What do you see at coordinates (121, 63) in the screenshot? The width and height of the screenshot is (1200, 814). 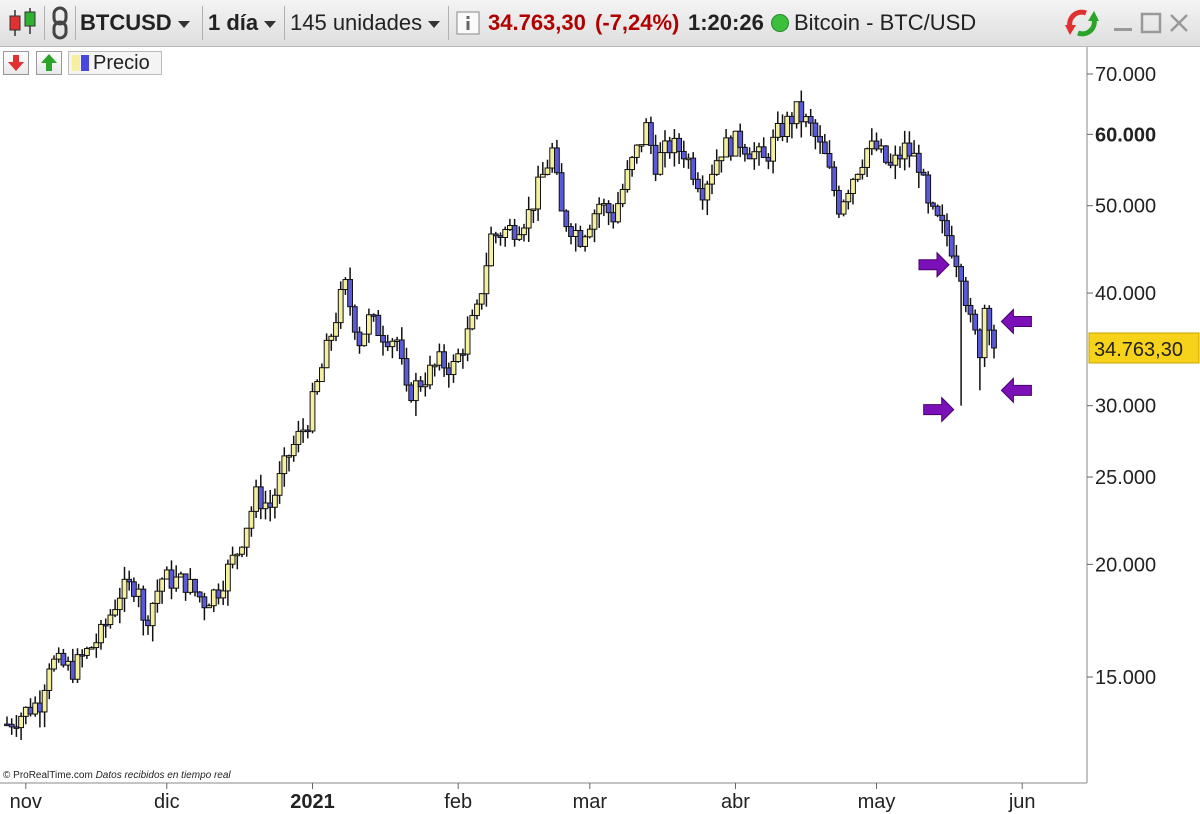 I see `legend-label: Precio` at bounding box center [121, 63].